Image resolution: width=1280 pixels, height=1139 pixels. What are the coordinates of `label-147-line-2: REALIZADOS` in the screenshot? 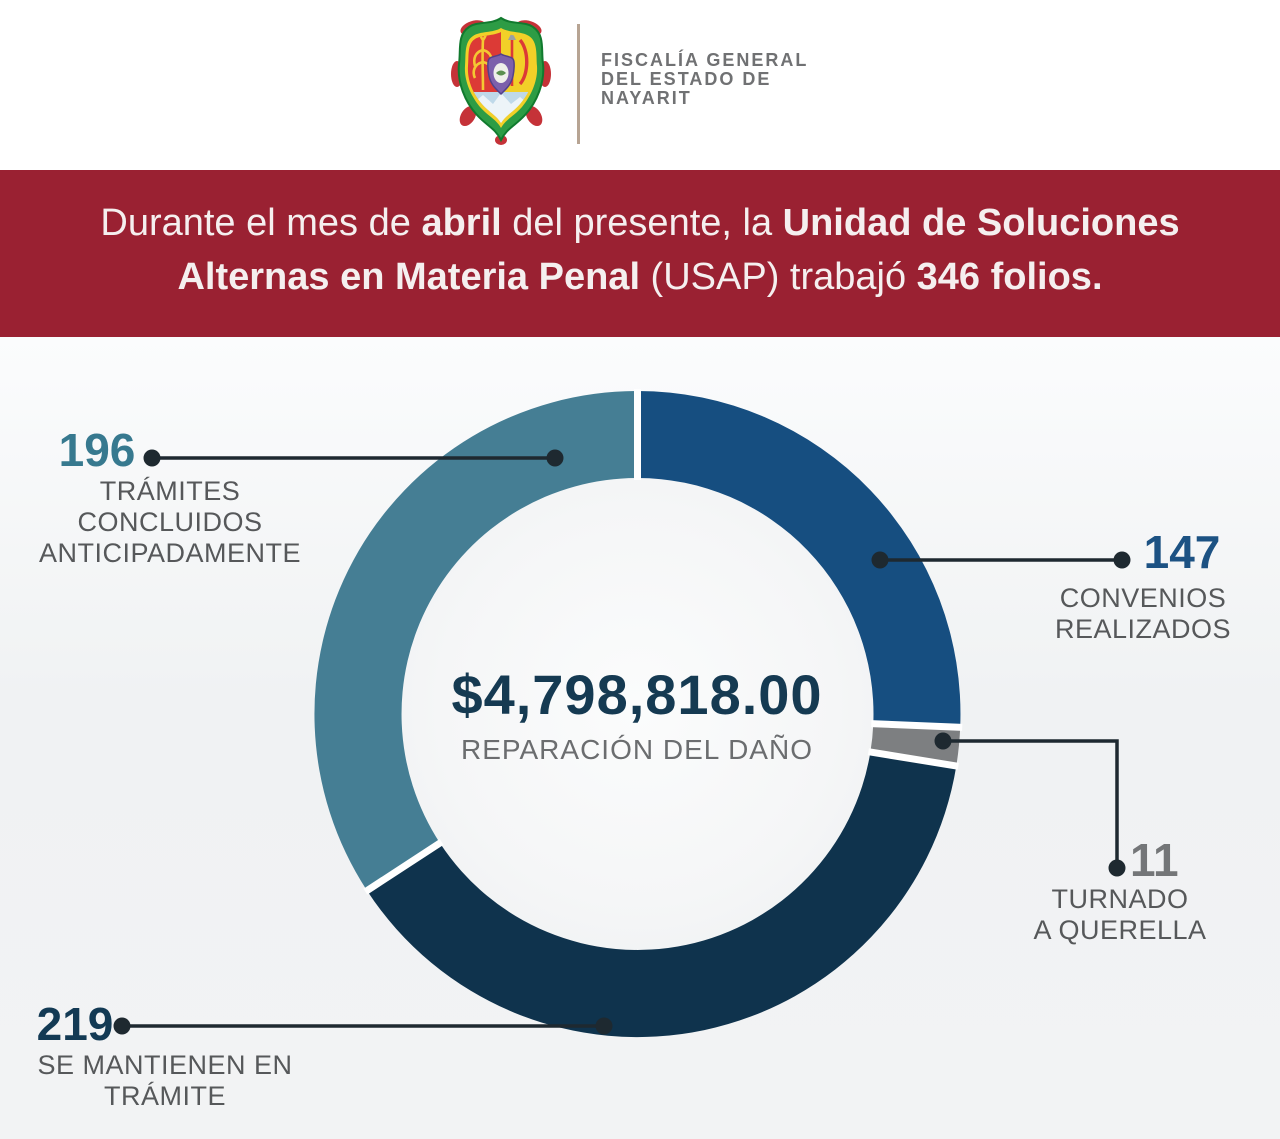 It's located at (1143, 629).